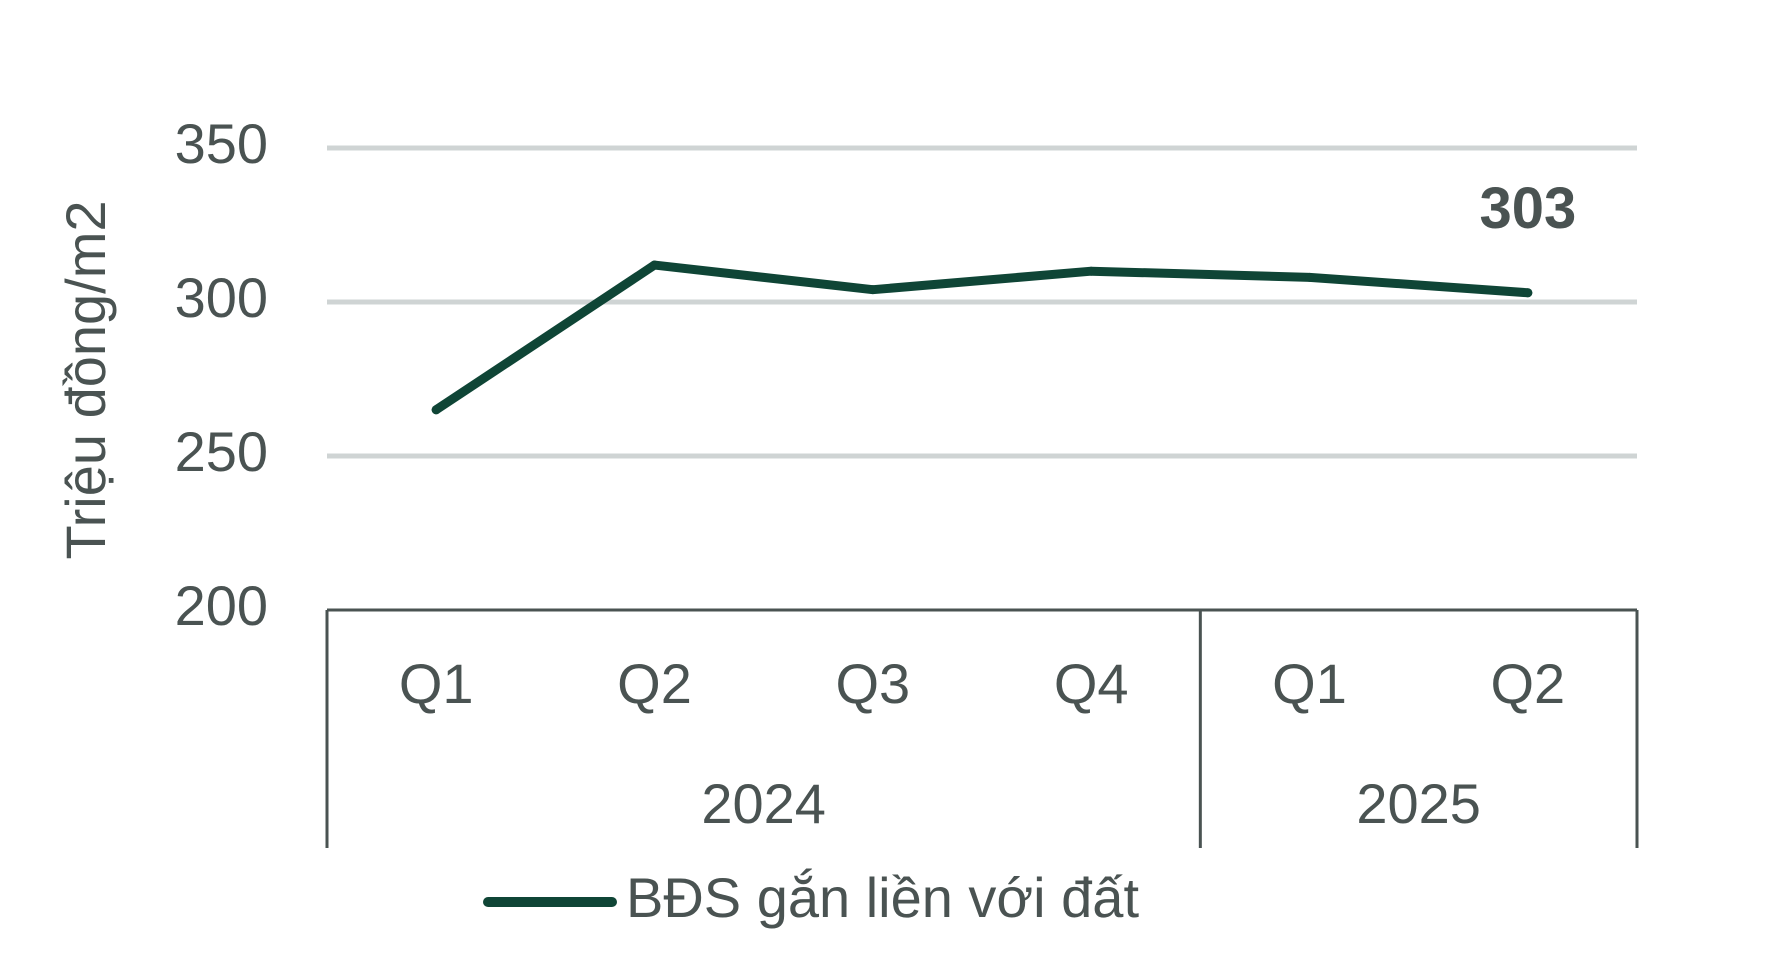  Describe the element at coordinates (872, 683) in the screenshot. I see `x-tick-label: Q3` at that location.